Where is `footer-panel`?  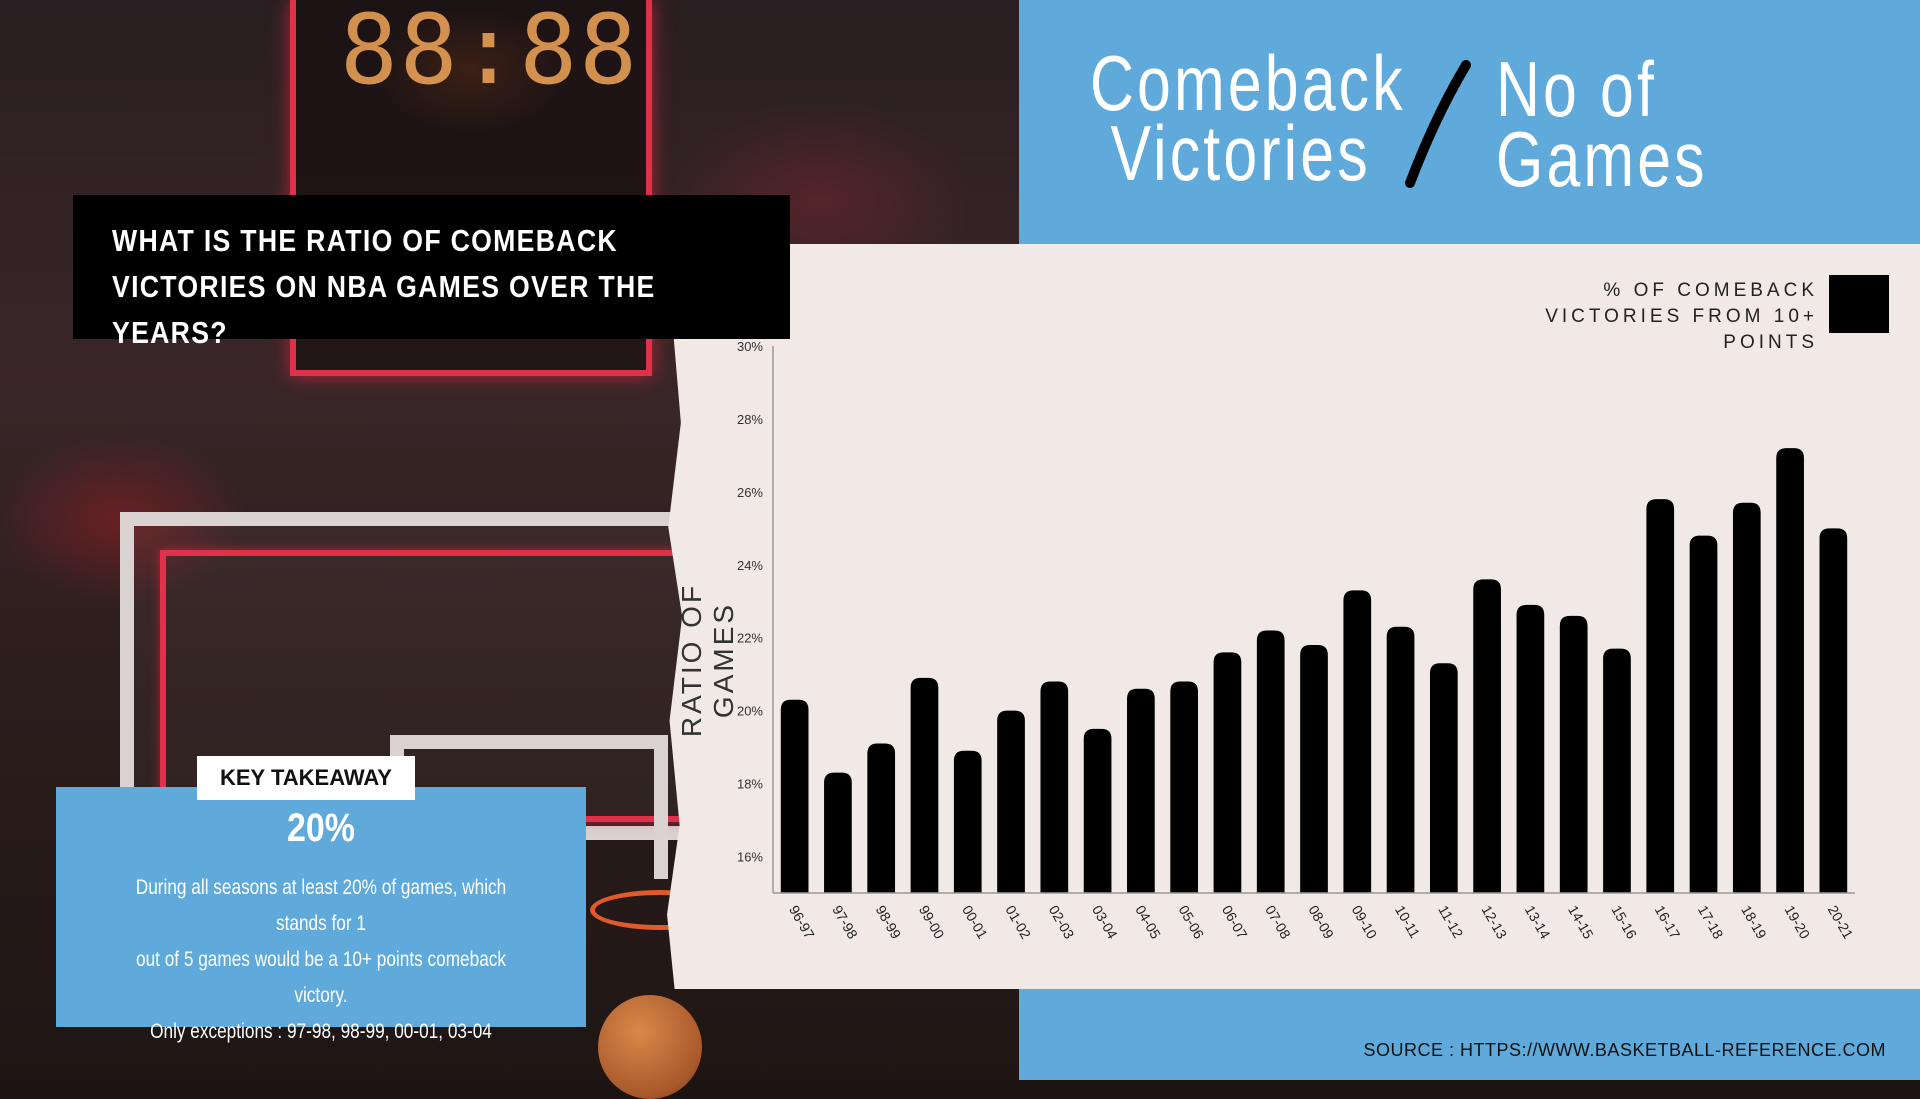
footer-panel is located at coordinates (1469, 1034).